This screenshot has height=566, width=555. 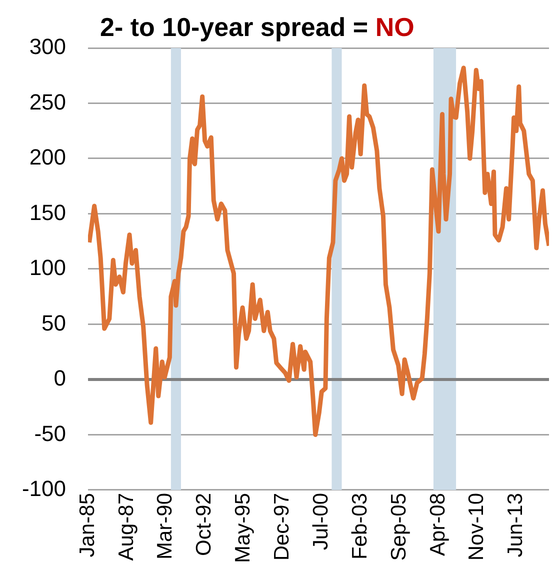 I want to click on y-tick-label: 250, so click(x=47, y=101).